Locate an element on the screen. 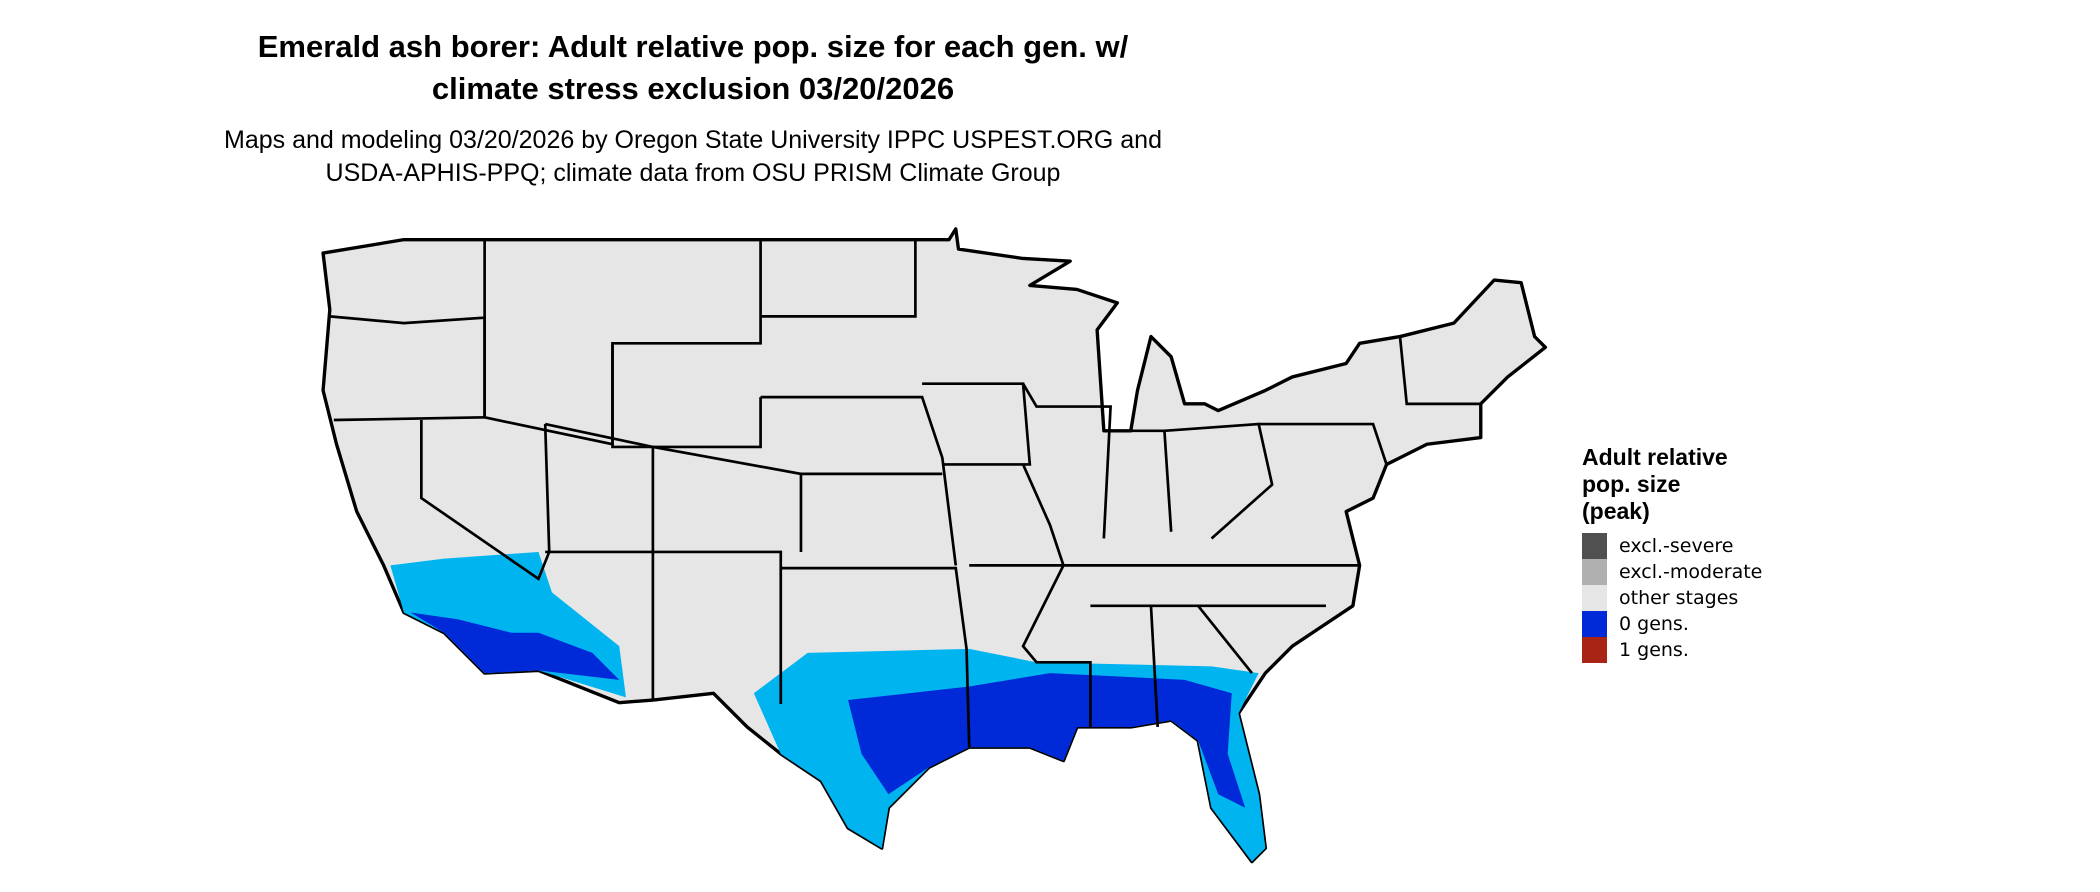 The image size is (2100, 892). legend-title: Adult relative pop. size (peak) is located at coordinates (1672, 484).